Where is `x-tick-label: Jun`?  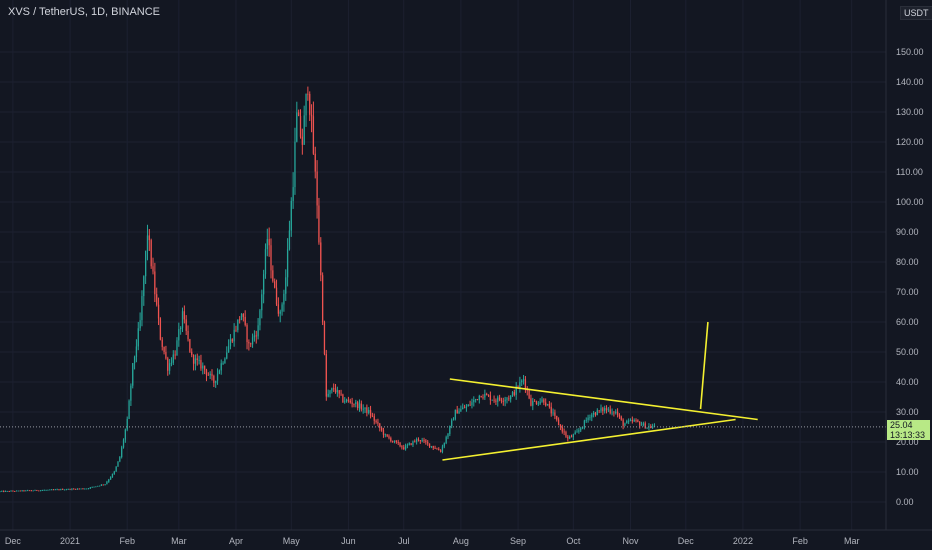
x-tick-label: Jun is located at coordinates (348, 541).